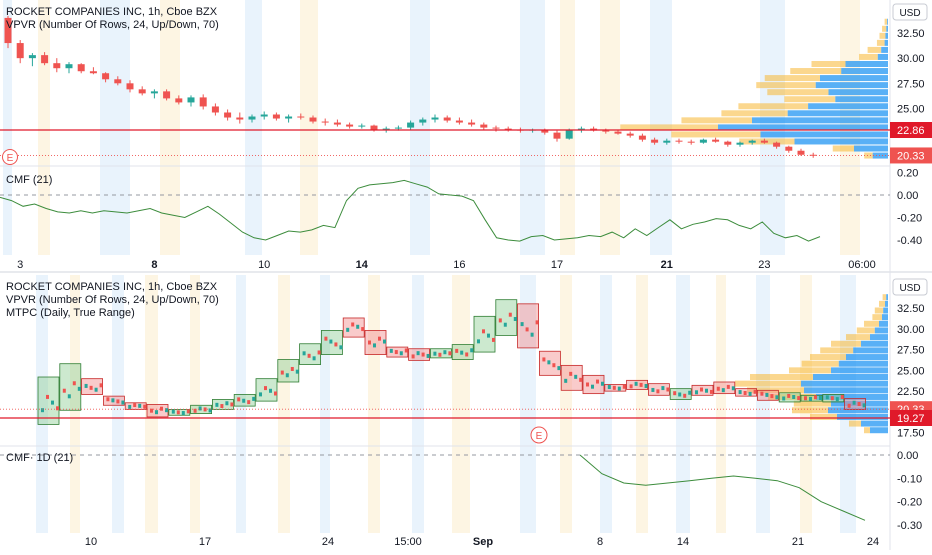 Image resolution: width=932 pixels, height=555 pixels. What do you see at coordinates (910, 287) in the screenshot?
I see `currency-button-bottom` at bounding box center [910, 287].